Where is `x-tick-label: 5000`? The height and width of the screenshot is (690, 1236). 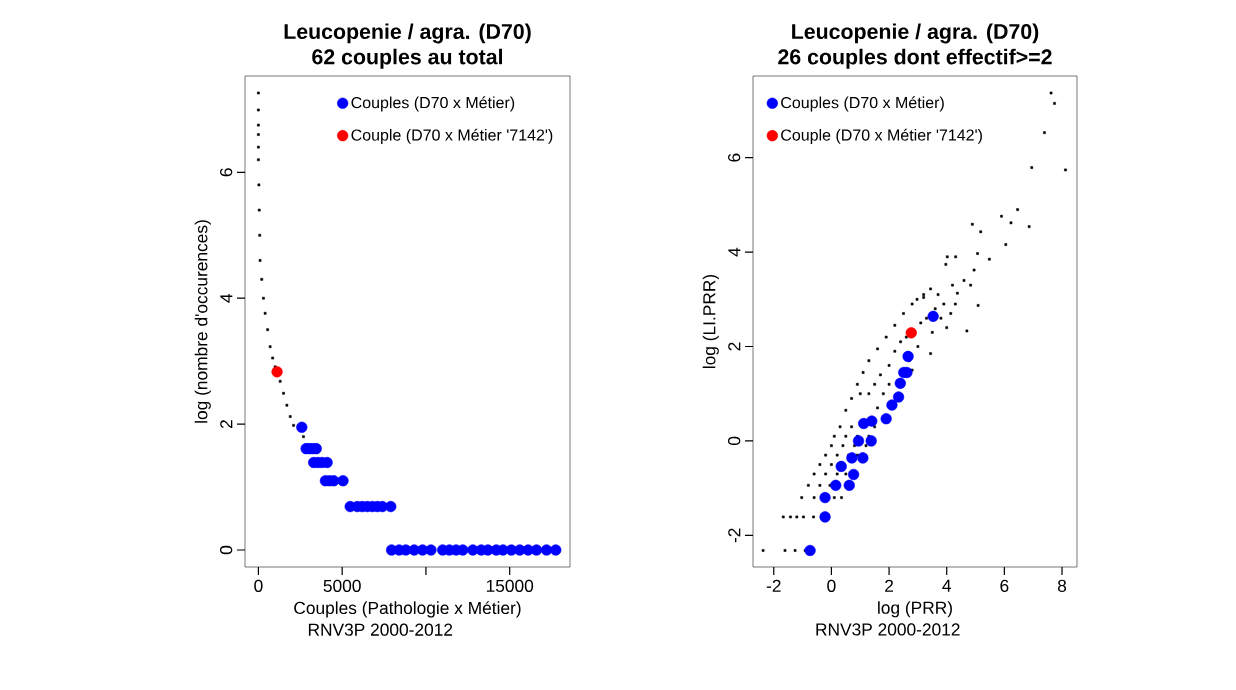
x-tick-label: 5000 is located at coordinates (342, 585).